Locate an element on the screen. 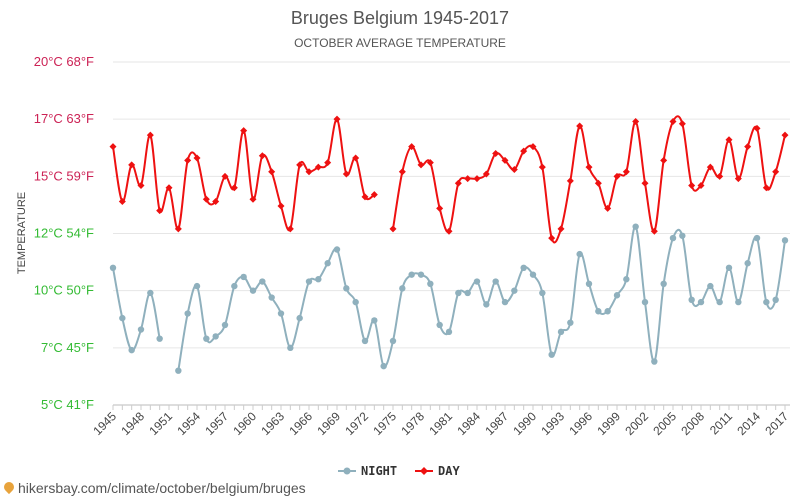 Image resolution: width=800 pixels, height=500 pixels. y-tick-label: 7°C 45°F is located at coordinates (67, 347).